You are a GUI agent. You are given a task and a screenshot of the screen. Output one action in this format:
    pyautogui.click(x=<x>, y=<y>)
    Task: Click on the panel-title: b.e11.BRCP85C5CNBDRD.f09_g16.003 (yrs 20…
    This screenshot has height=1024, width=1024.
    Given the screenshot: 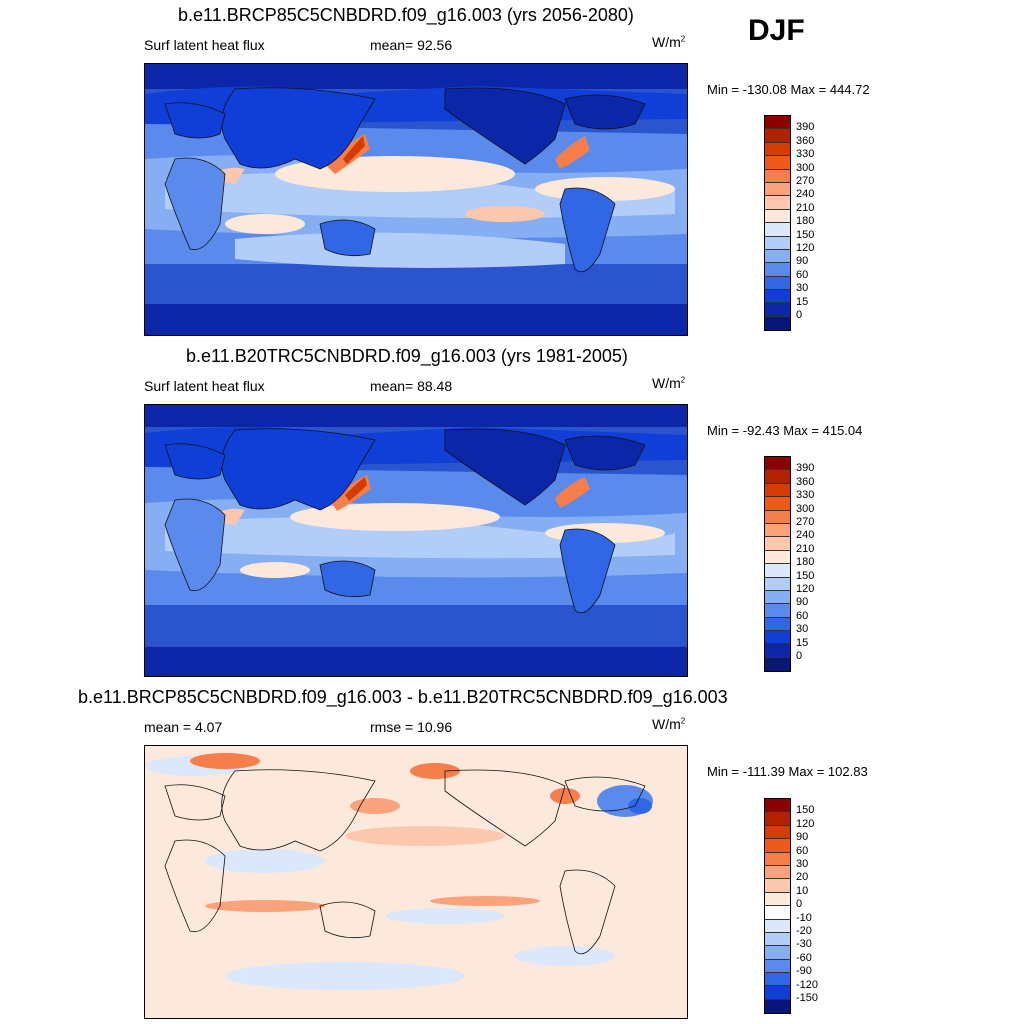 What is the action you would take?
    pyautogui.click(x=406, y=15)
    